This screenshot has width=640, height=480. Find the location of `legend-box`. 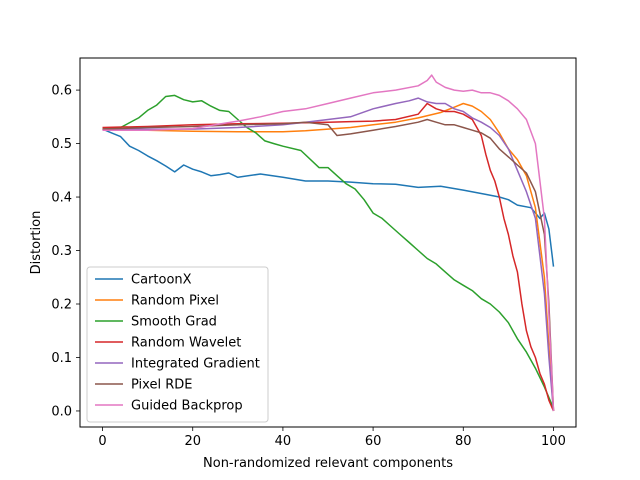

legend-box is located at coordinates (177, 344).